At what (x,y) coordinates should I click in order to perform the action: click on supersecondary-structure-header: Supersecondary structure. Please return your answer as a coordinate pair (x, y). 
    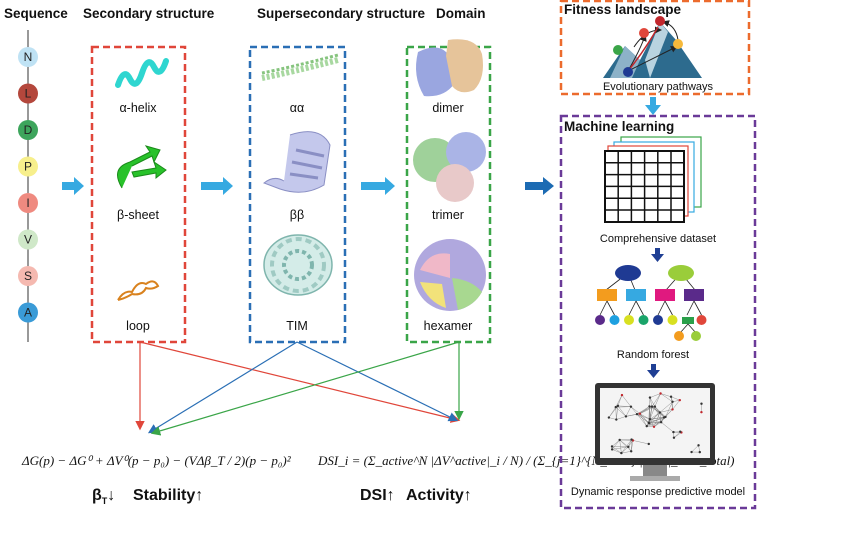
    Looking at the image, I should click on (341, 13).